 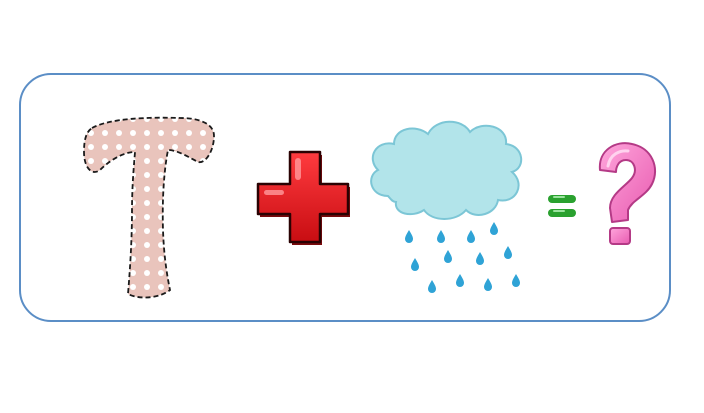 What do you see at coordinates (462, 257) in the screenshot?
I see `rain-drops` at bounding box center [462, 257].